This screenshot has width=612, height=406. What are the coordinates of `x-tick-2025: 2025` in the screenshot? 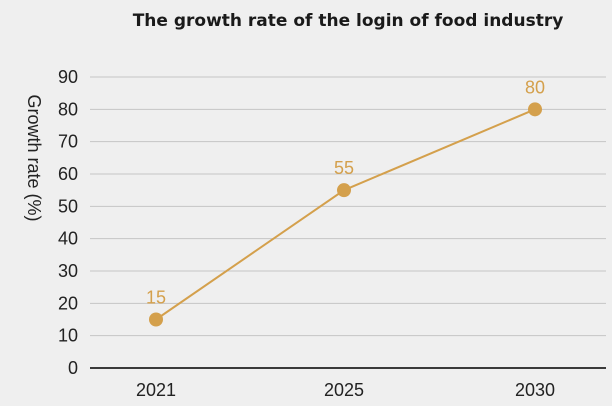 It's located at (344, 390).